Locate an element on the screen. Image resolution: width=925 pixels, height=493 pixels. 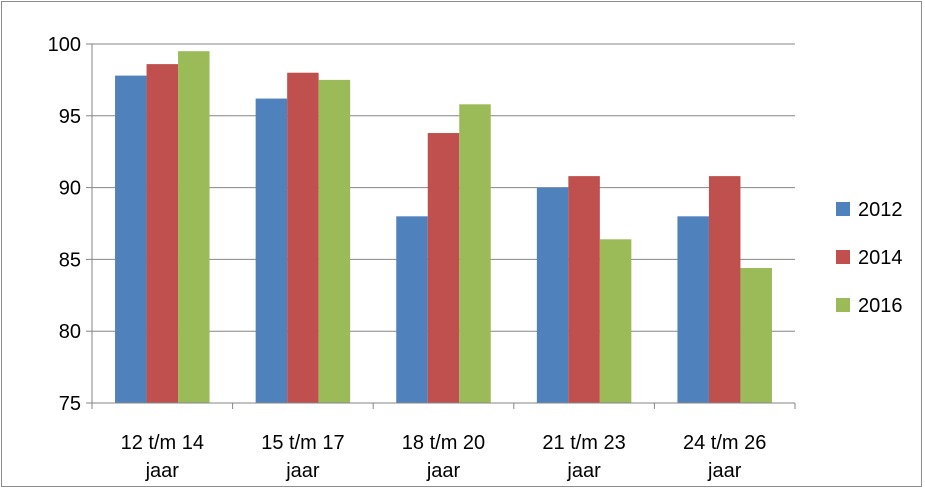
legend-label-2012: 2012 is located at coordinates (880, 210).